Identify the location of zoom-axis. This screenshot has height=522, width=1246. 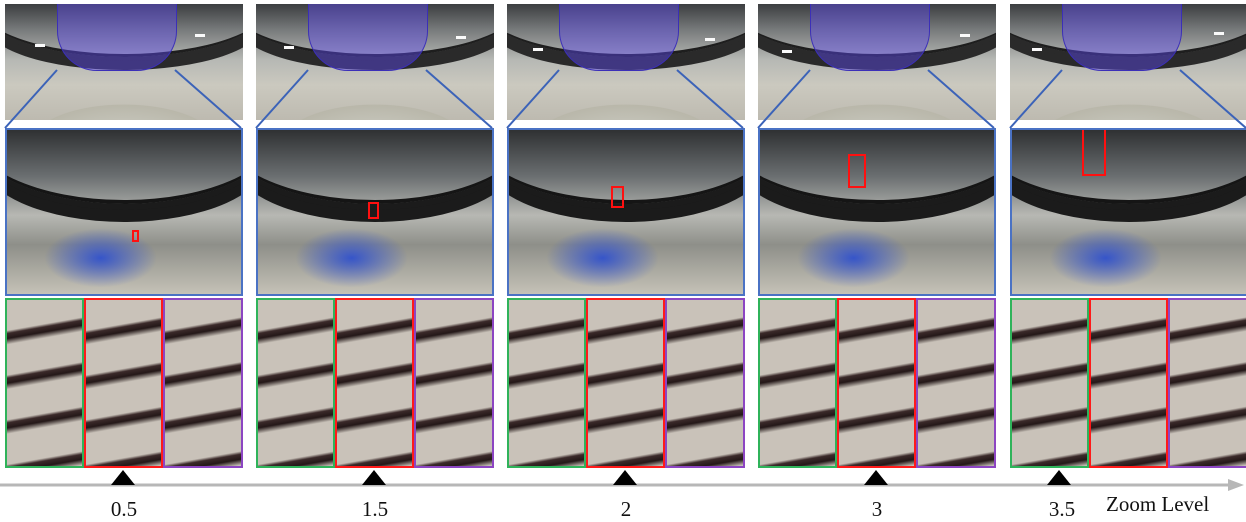
(622, 480).